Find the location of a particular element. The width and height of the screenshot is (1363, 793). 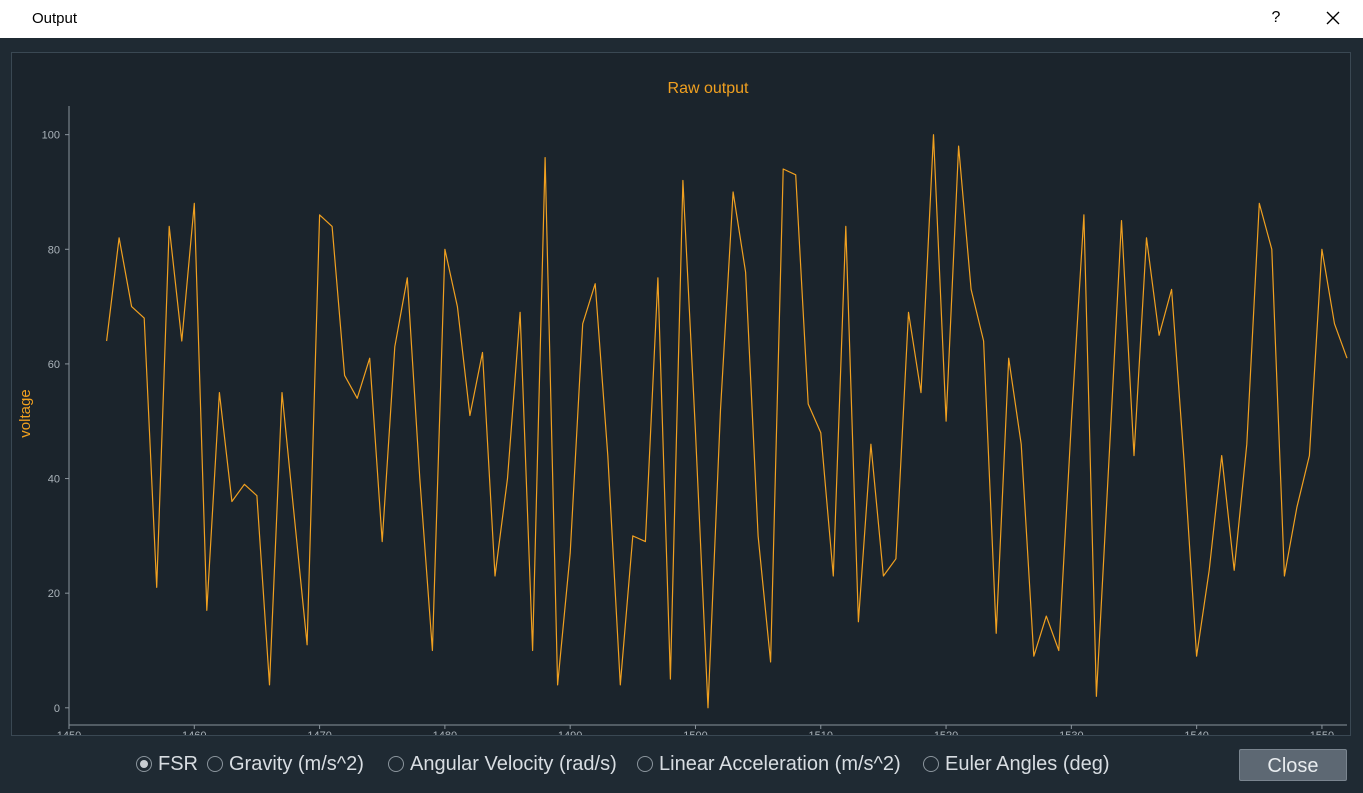

y-tick-label: 100 is located at coordinates (51, 136).